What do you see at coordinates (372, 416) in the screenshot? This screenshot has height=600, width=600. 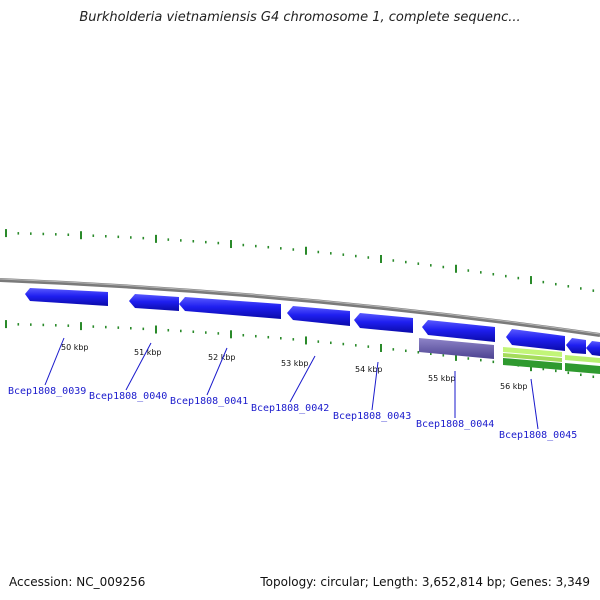 I see `gene-label: Bcep1808_0043` at bounding box center [372, 416].